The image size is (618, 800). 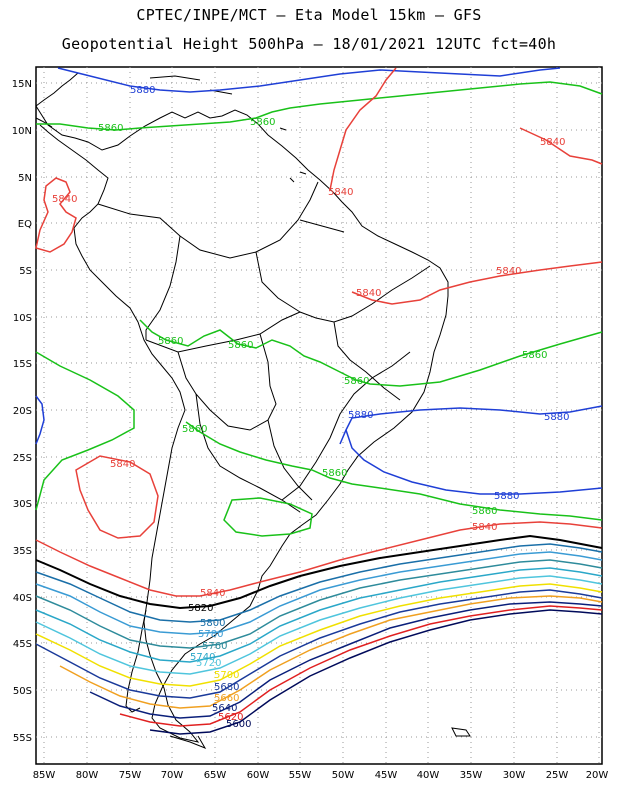 What do you see at coordinates (386, 775) in the screenshot?
I see `lon-label-45w: 45W` at bounding box center [386, 775].